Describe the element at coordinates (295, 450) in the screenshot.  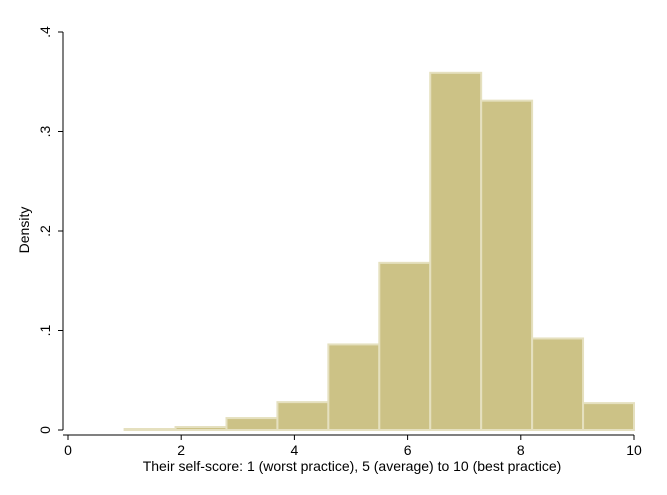
I see `x-tick-label-2: 4` at that location.